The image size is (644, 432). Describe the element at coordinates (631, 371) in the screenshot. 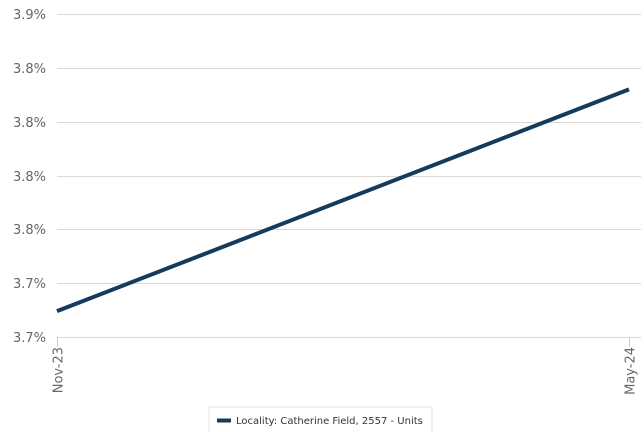

I see `x-tick-label: May-24` at that location.